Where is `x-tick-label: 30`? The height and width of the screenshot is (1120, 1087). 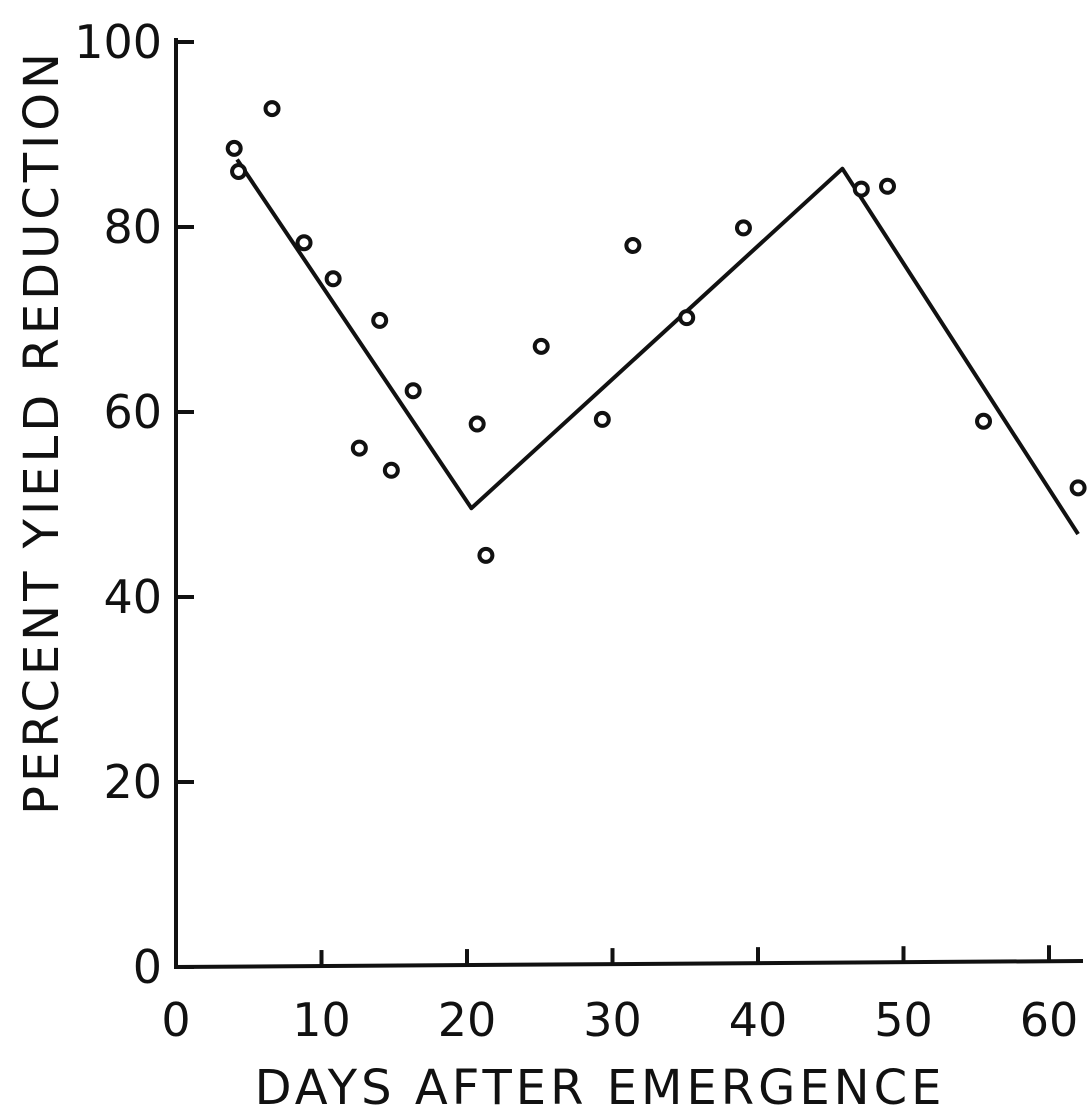
x-tick-label: 30 is located at coordinates (612, 1020).